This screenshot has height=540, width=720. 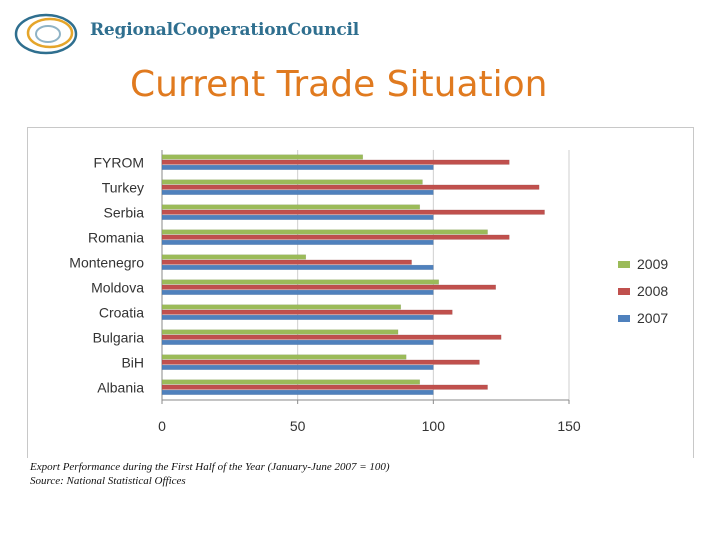 I want to click on rcc-logo: RegionalCooperationCouncil, so click(x=185, y=34).